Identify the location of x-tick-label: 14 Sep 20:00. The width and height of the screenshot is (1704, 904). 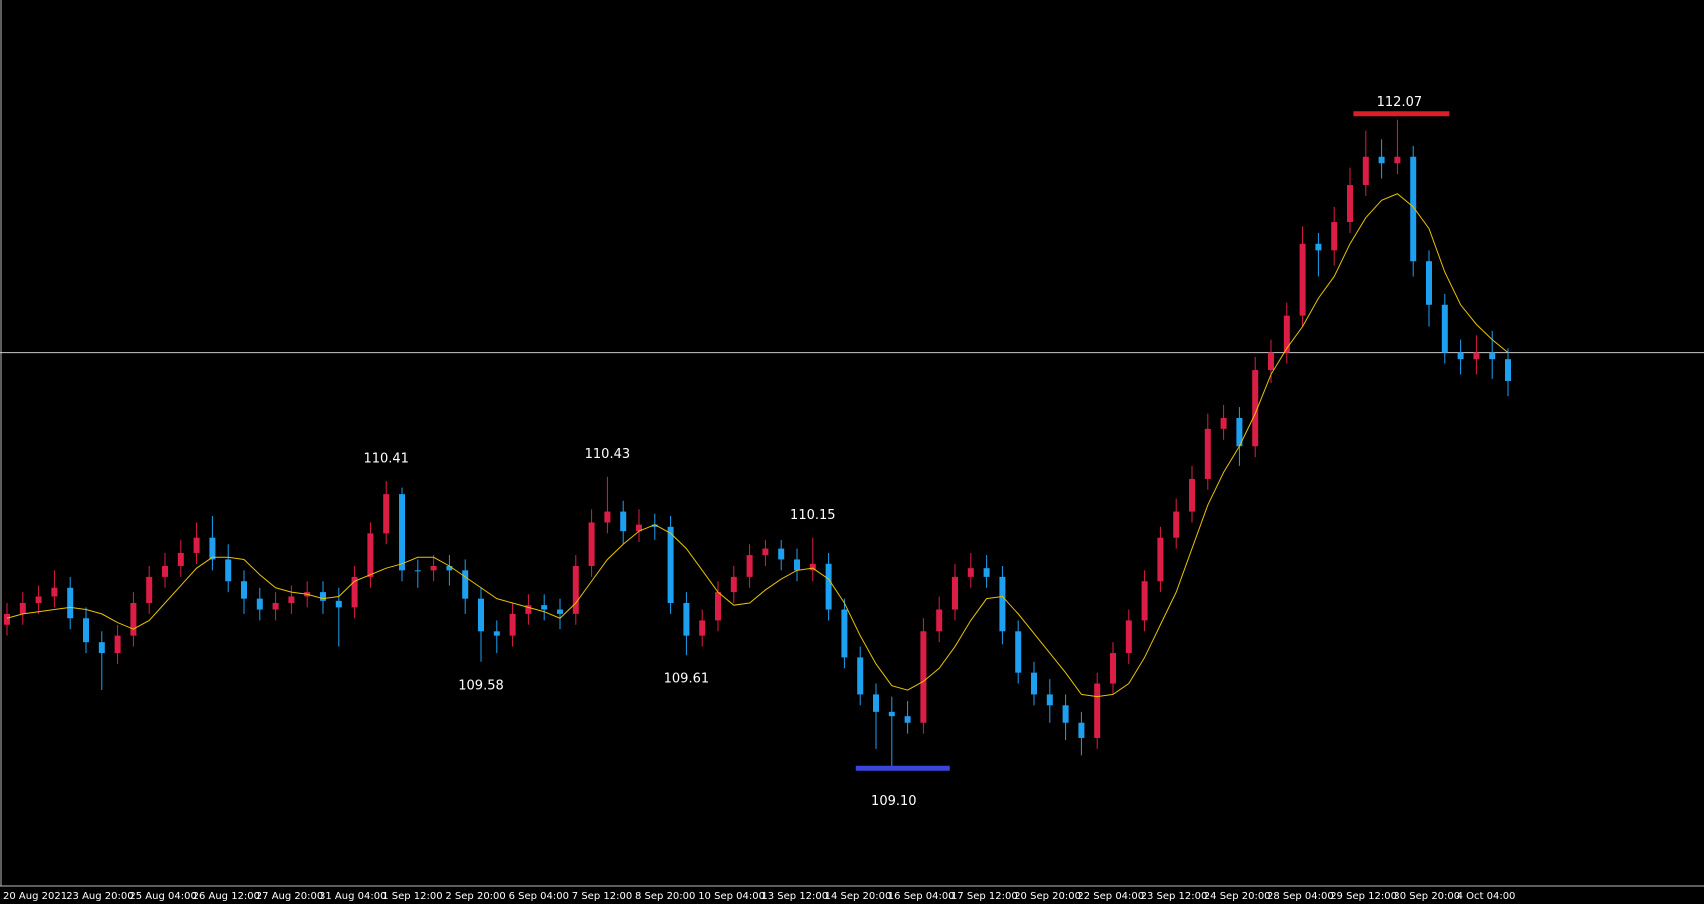
(858, 896).